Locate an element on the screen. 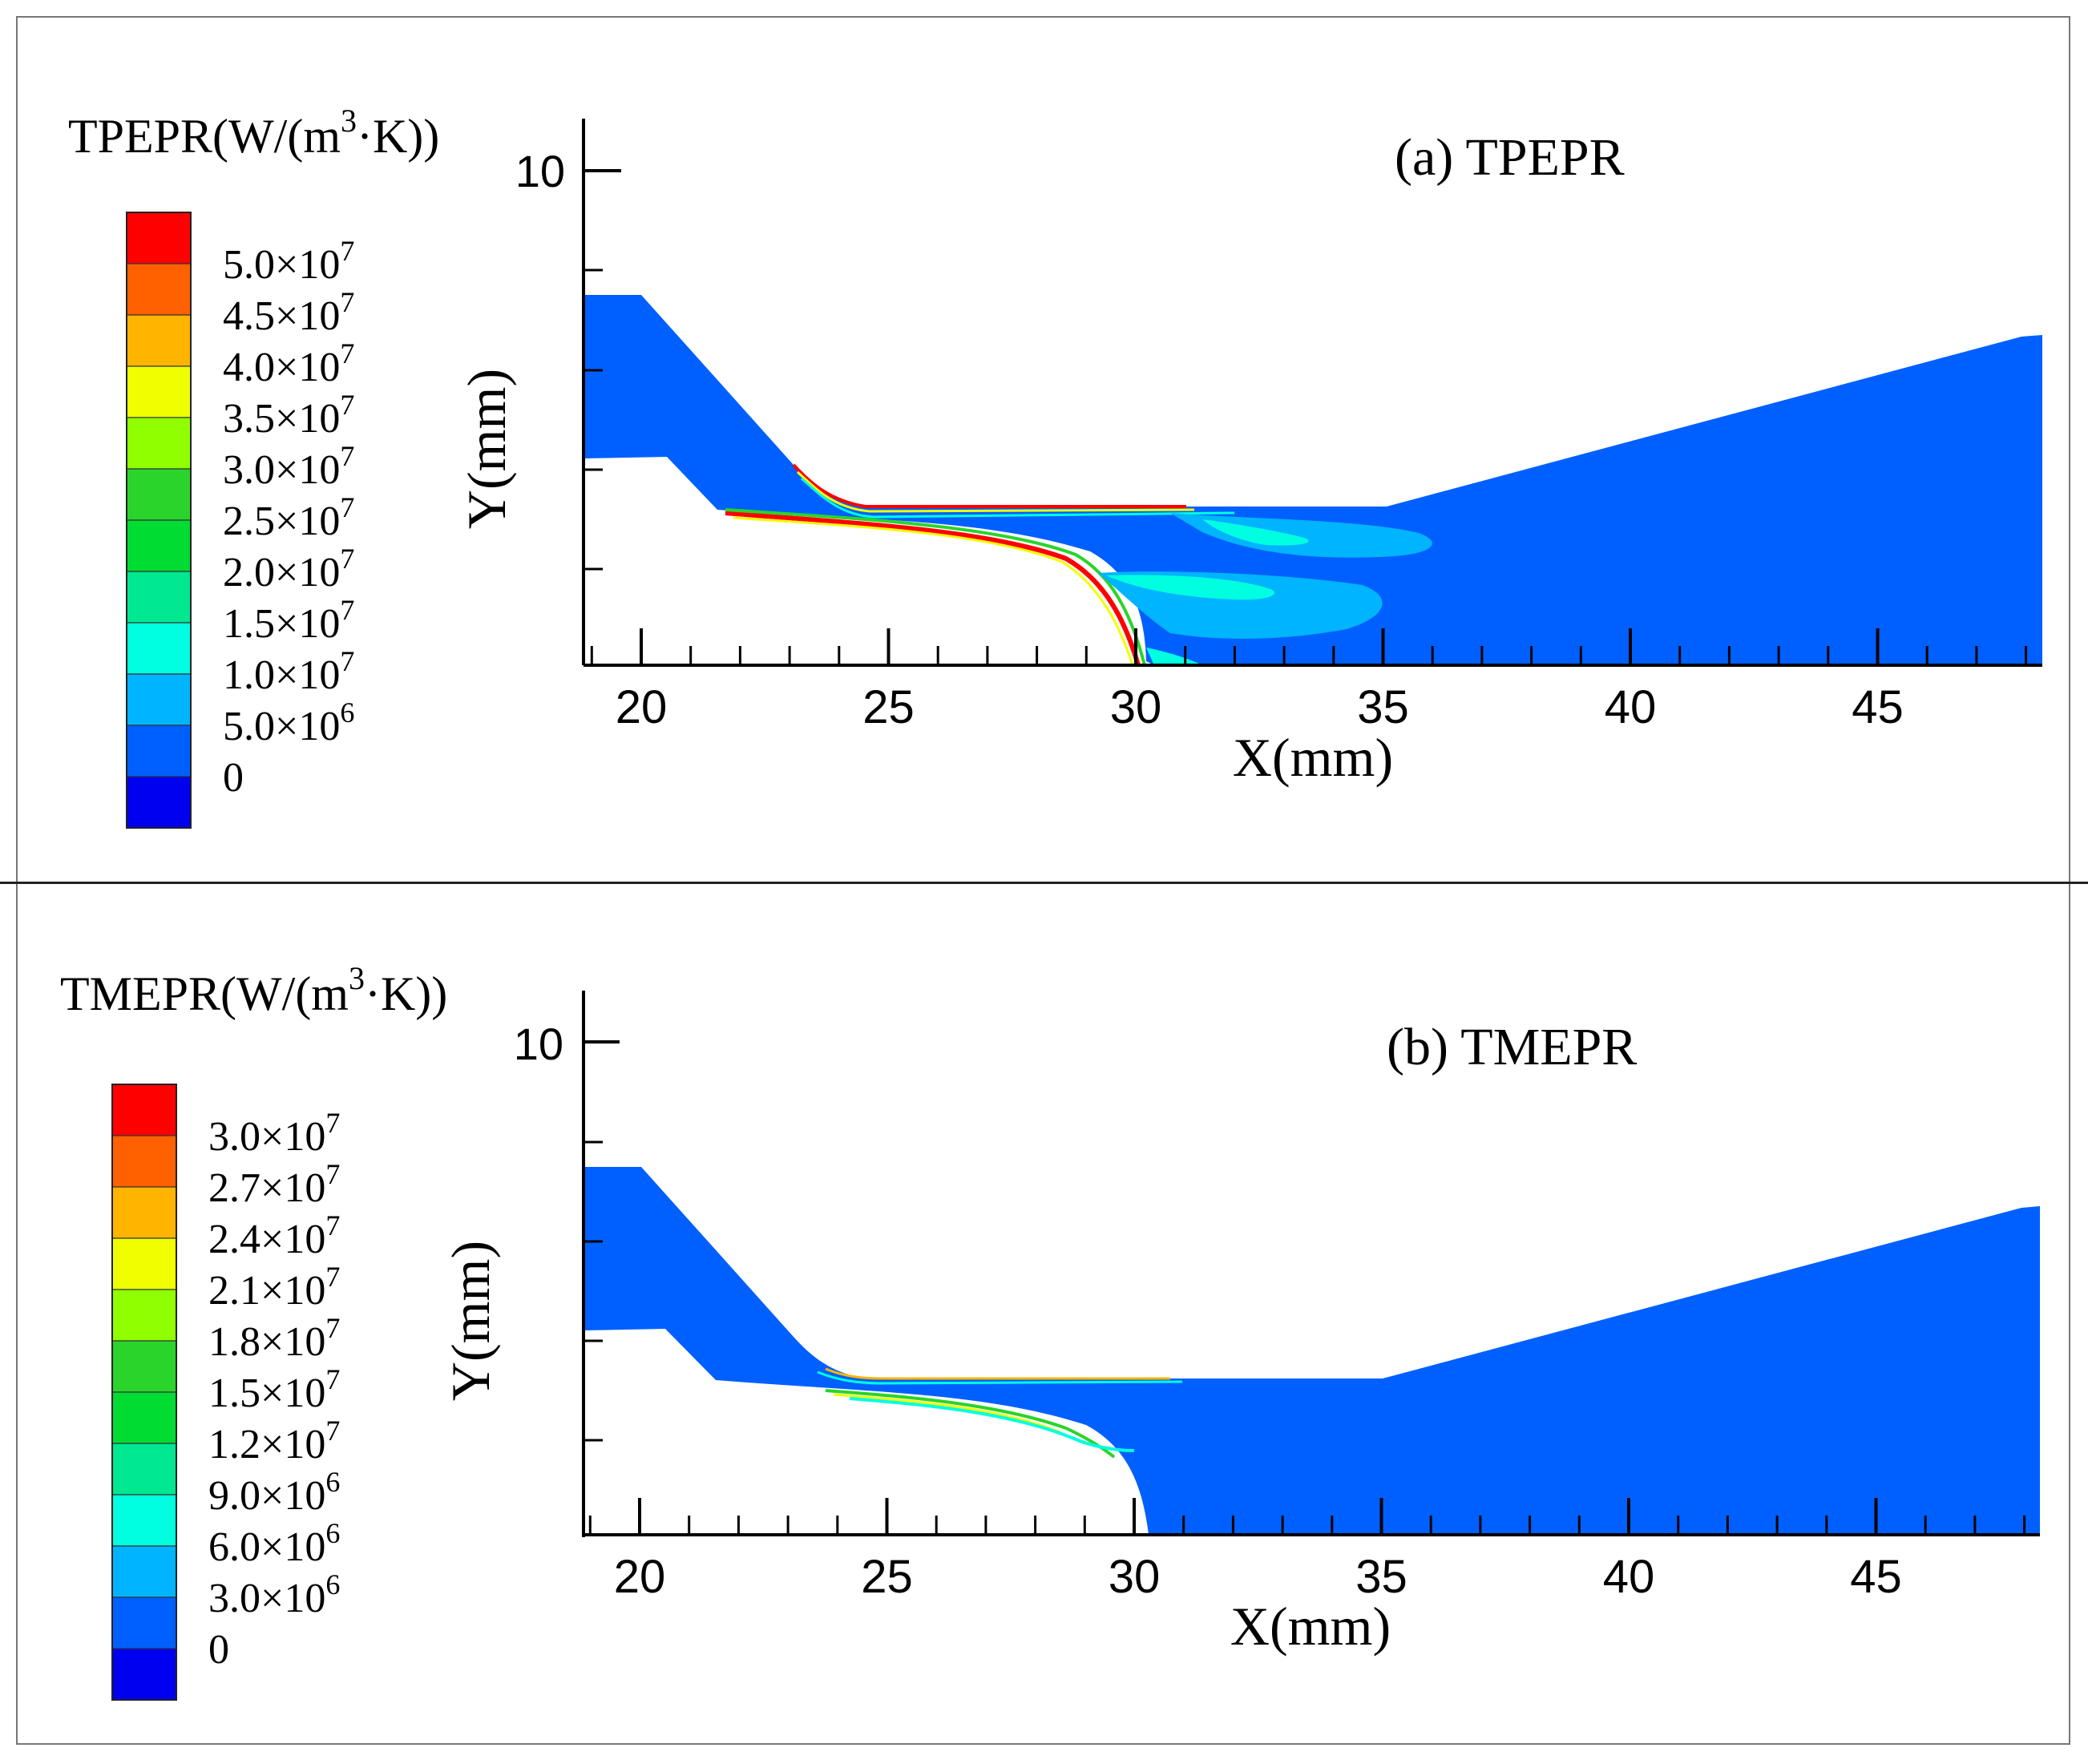  colorbar-label: 2.5×10⁷ is located at coordinates (288, 517).